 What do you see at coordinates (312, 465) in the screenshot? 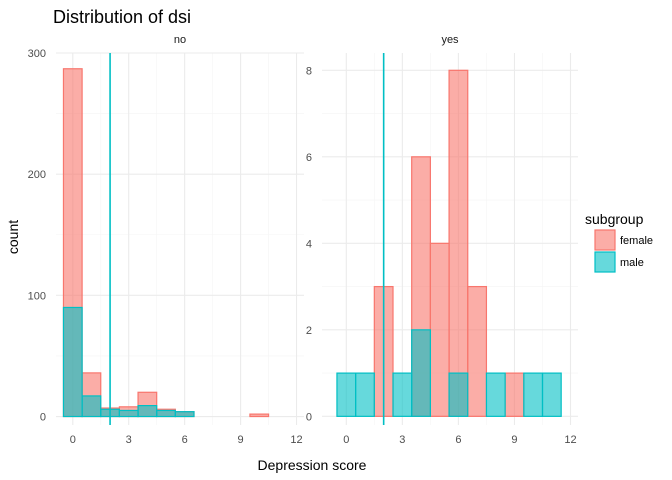
I see `x-axis-title: Depression score` at bounding box center [312, 465].